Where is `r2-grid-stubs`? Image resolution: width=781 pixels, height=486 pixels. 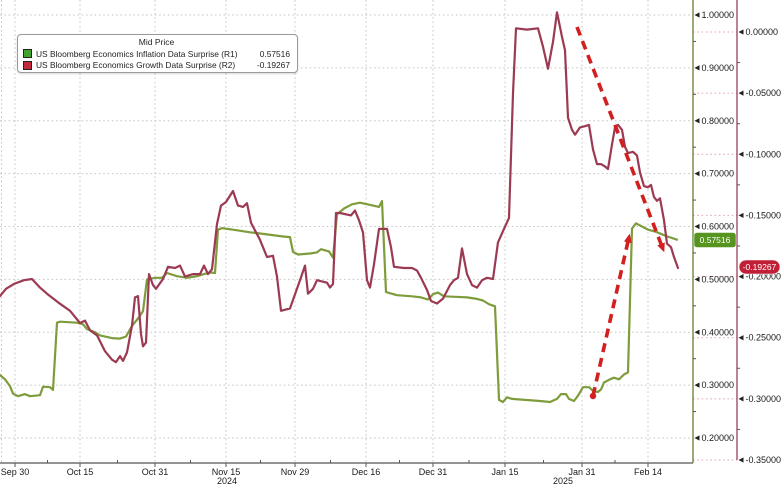
r2-grid-stubs is located at coordinates (715, 246).